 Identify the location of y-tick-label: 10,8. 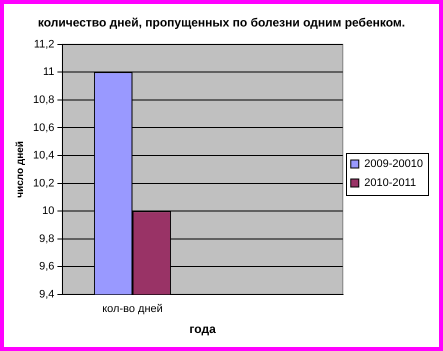
(43, 100).